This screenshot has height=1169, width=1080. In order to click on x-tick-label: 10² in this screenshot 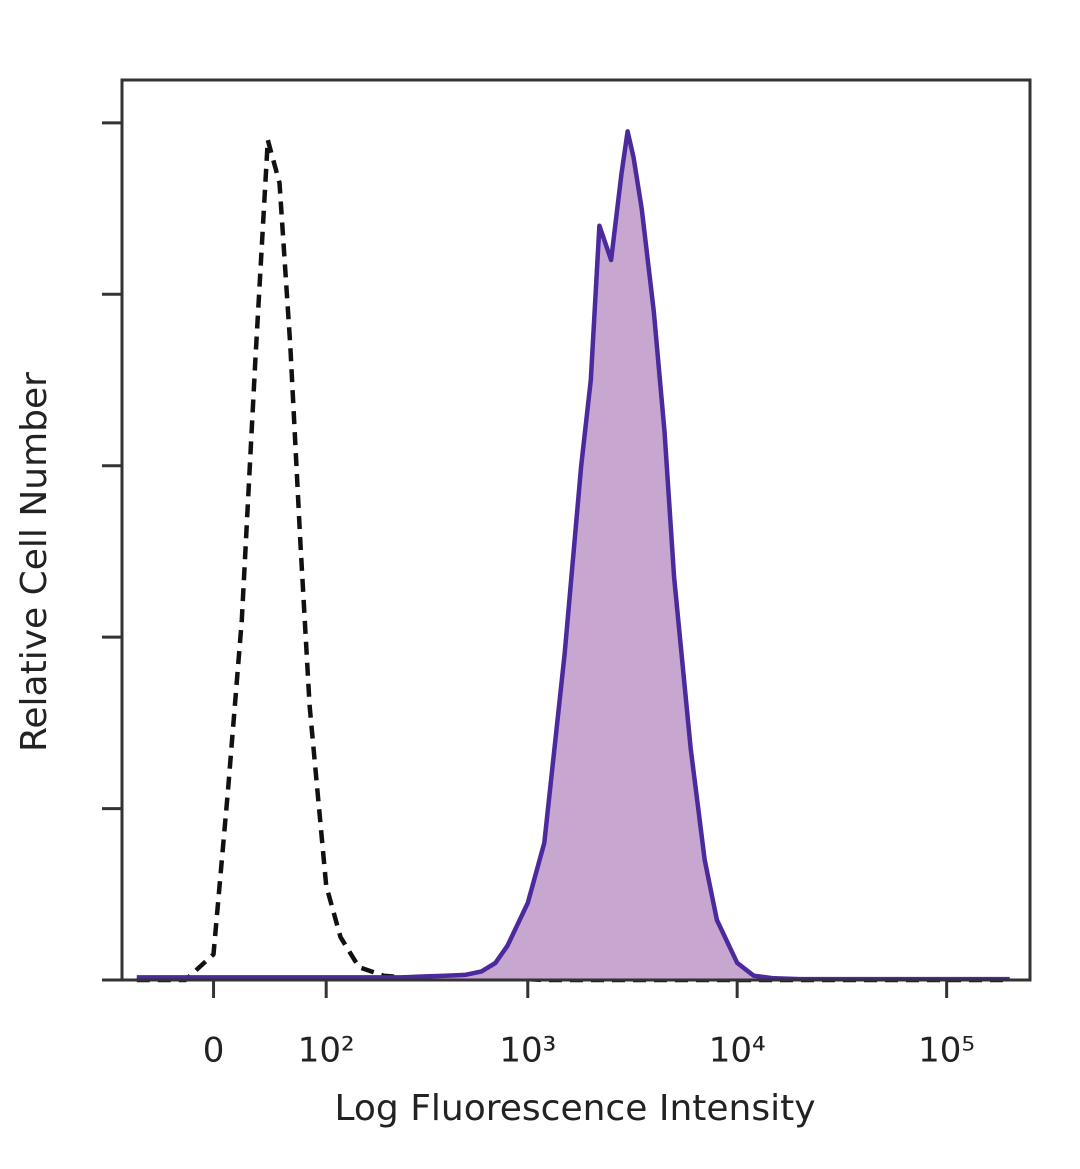, I will do `click(326, 1051)`.